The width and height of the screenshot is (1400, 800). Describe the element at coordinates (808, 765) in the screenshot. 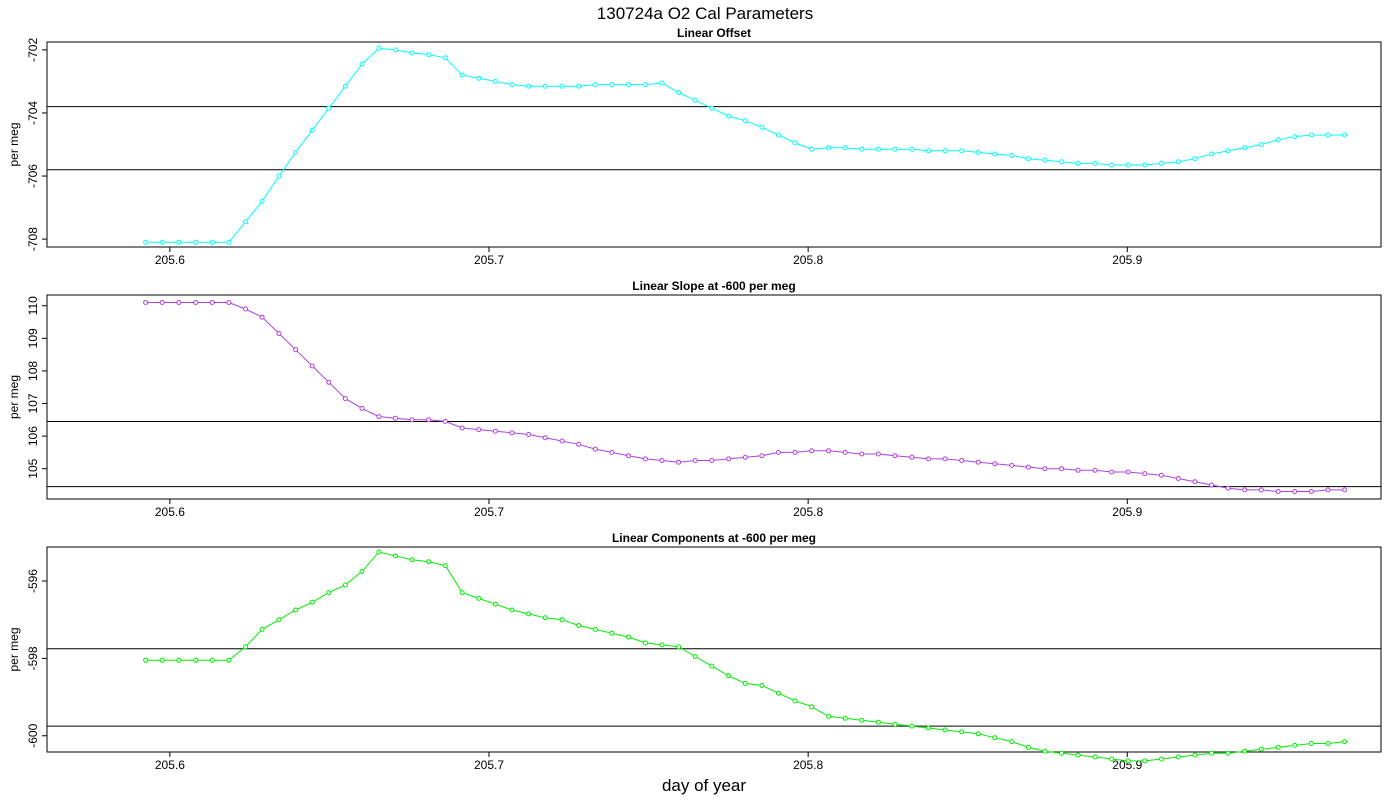

I see `x-tick-label: 205.8` at that location.